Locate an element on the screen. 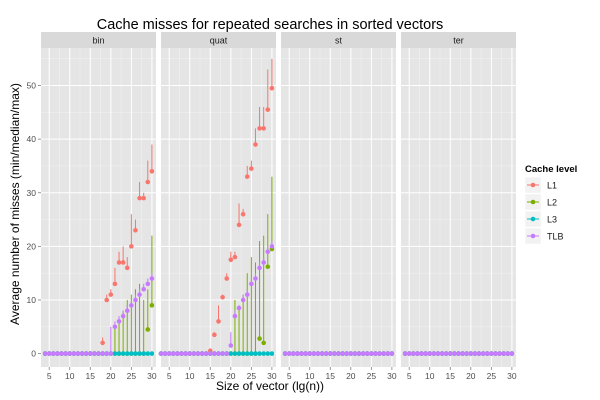  x-tick-label: 25 is located at coordinates (492, 376).